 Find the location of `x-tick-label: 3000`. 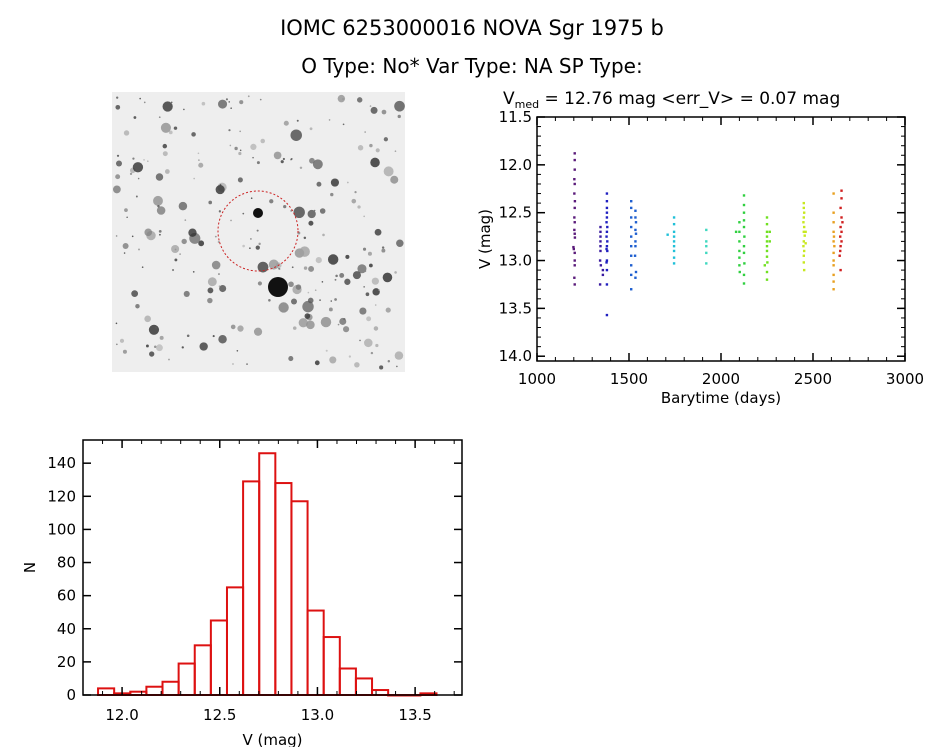

x-tick-label: 3000 is located at coordinates (905, 379).